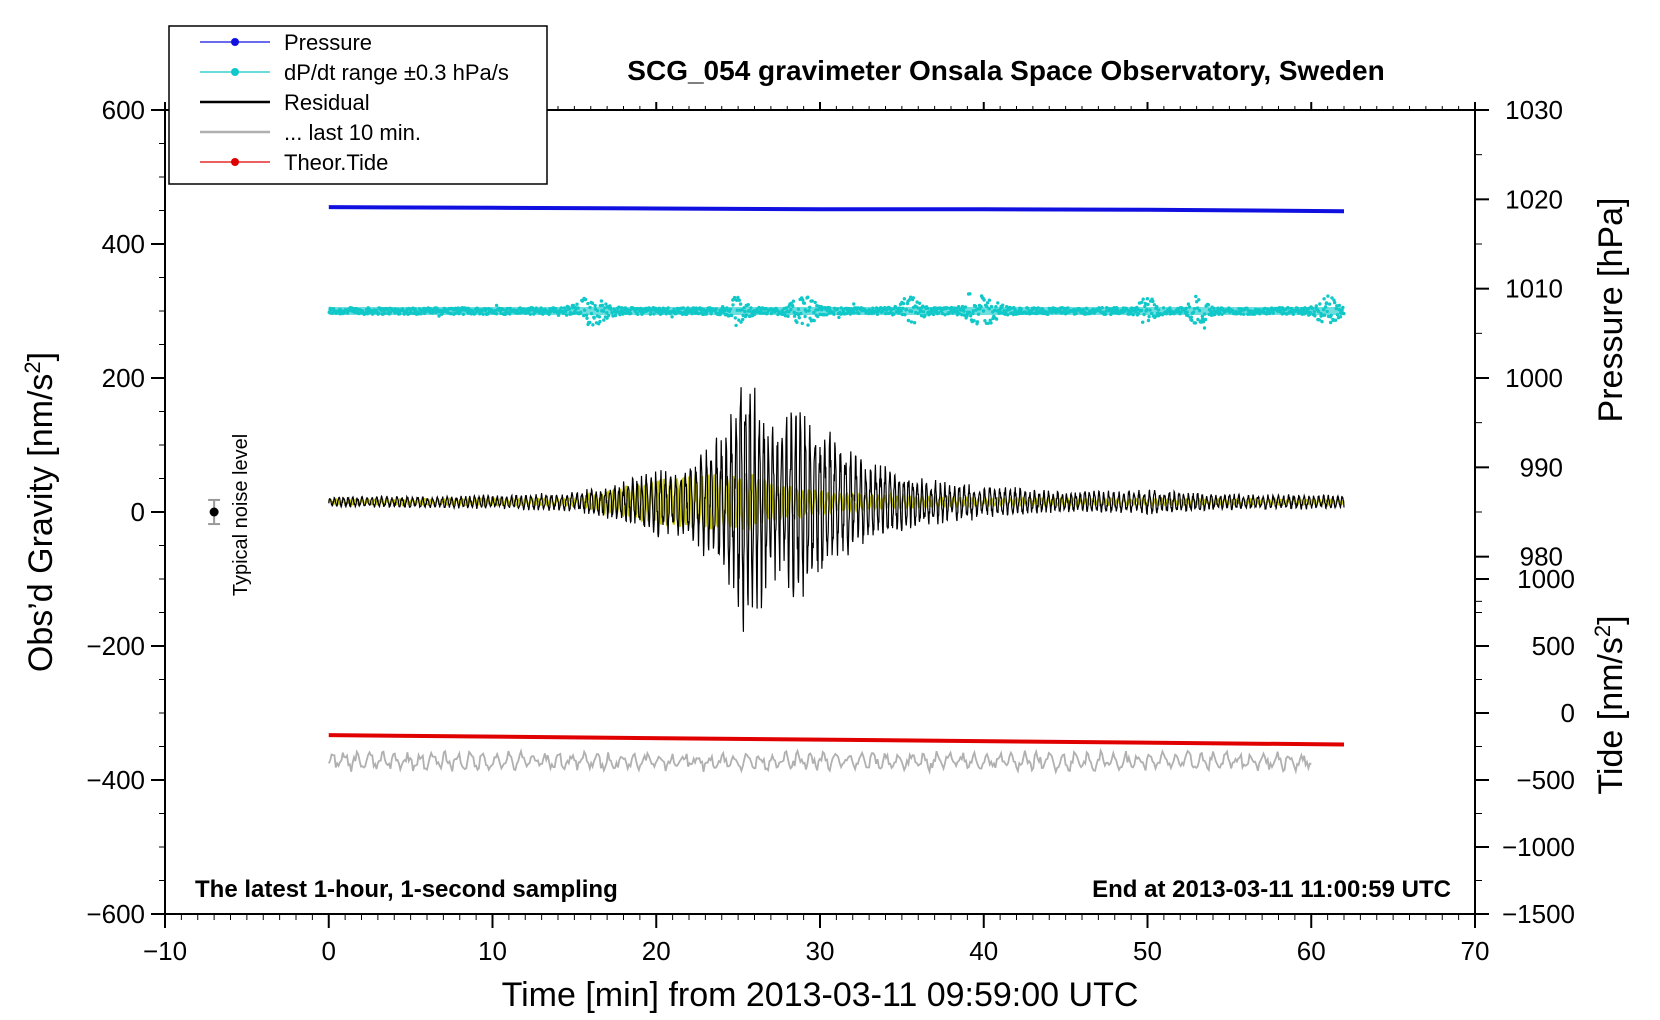  What do you see at coordinates (1475, 951) in the screenshot?
I see `x-tick-label: 70` at bounding box center [1475, 951].